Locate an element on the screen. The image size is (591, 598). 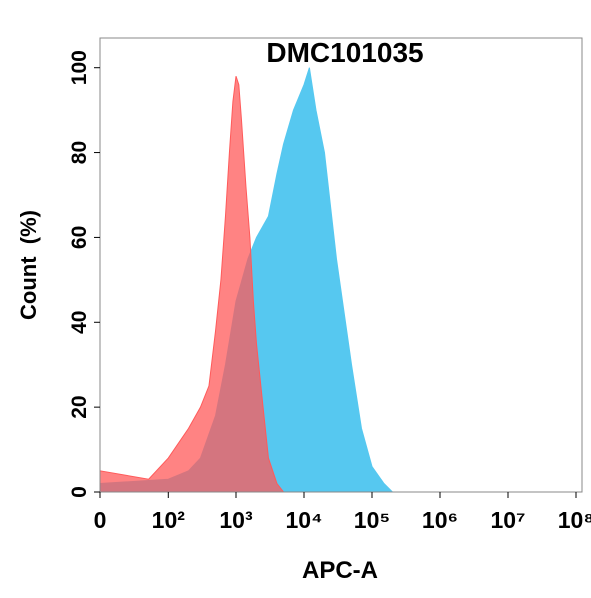
x-tick-label: 10⁸ is located at coordinates (574, 520).